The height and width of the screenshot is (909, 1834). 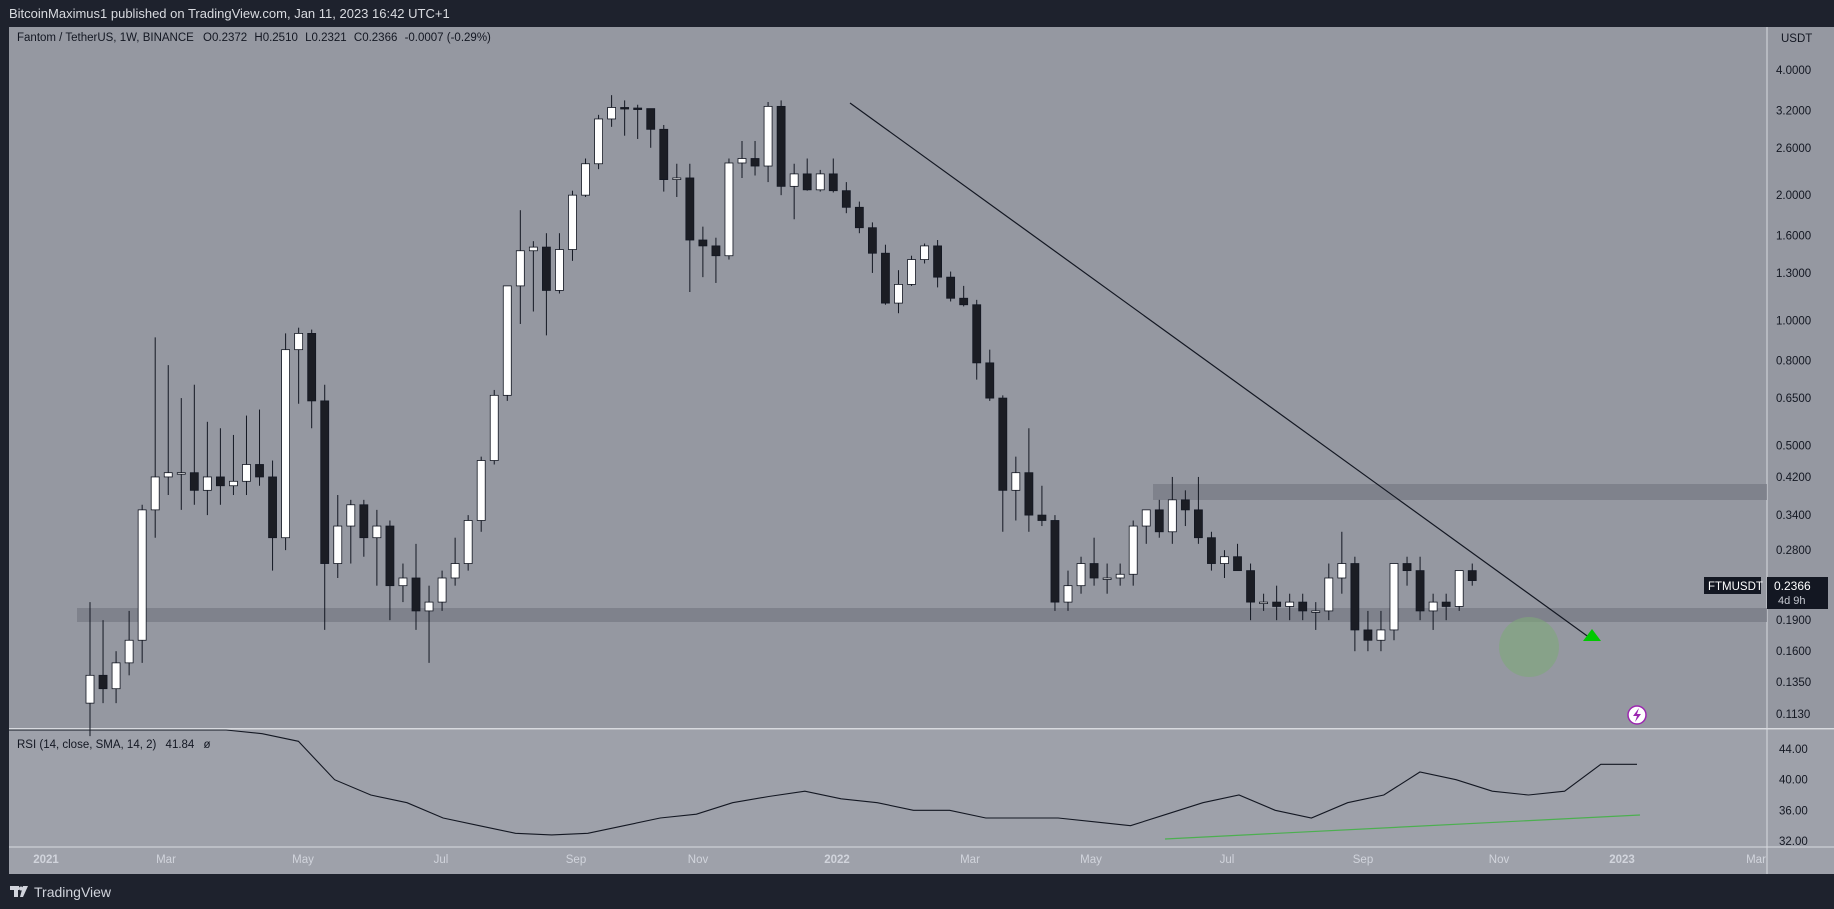 I want to click on footer-brand: TradingView, so click(x=73, y=892).